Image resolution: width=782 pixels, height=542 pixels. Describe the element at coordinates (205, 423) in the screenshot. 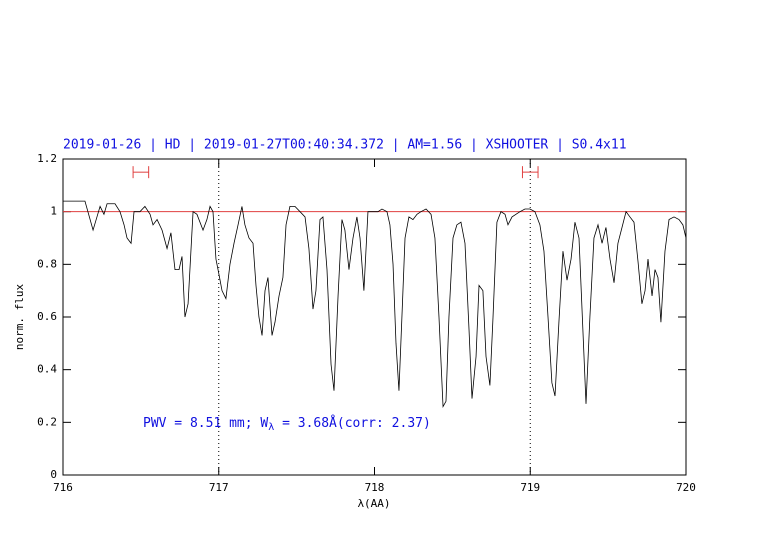

I see `annotation-text: PWV = 8.51 mm; W` at that location.